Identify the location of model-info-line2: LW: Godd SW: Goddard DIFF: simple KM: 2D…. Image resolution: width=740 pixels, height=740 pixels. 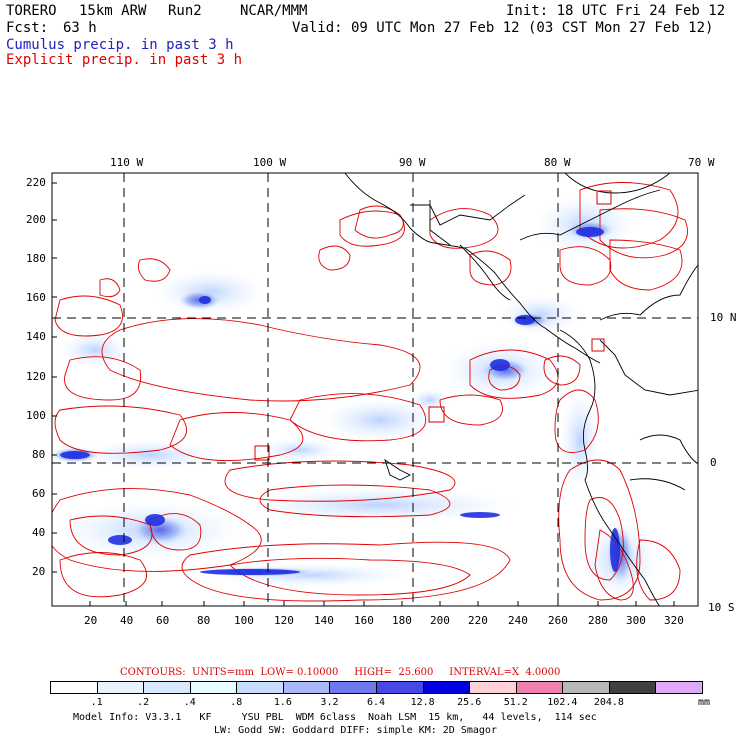
(355, 730).